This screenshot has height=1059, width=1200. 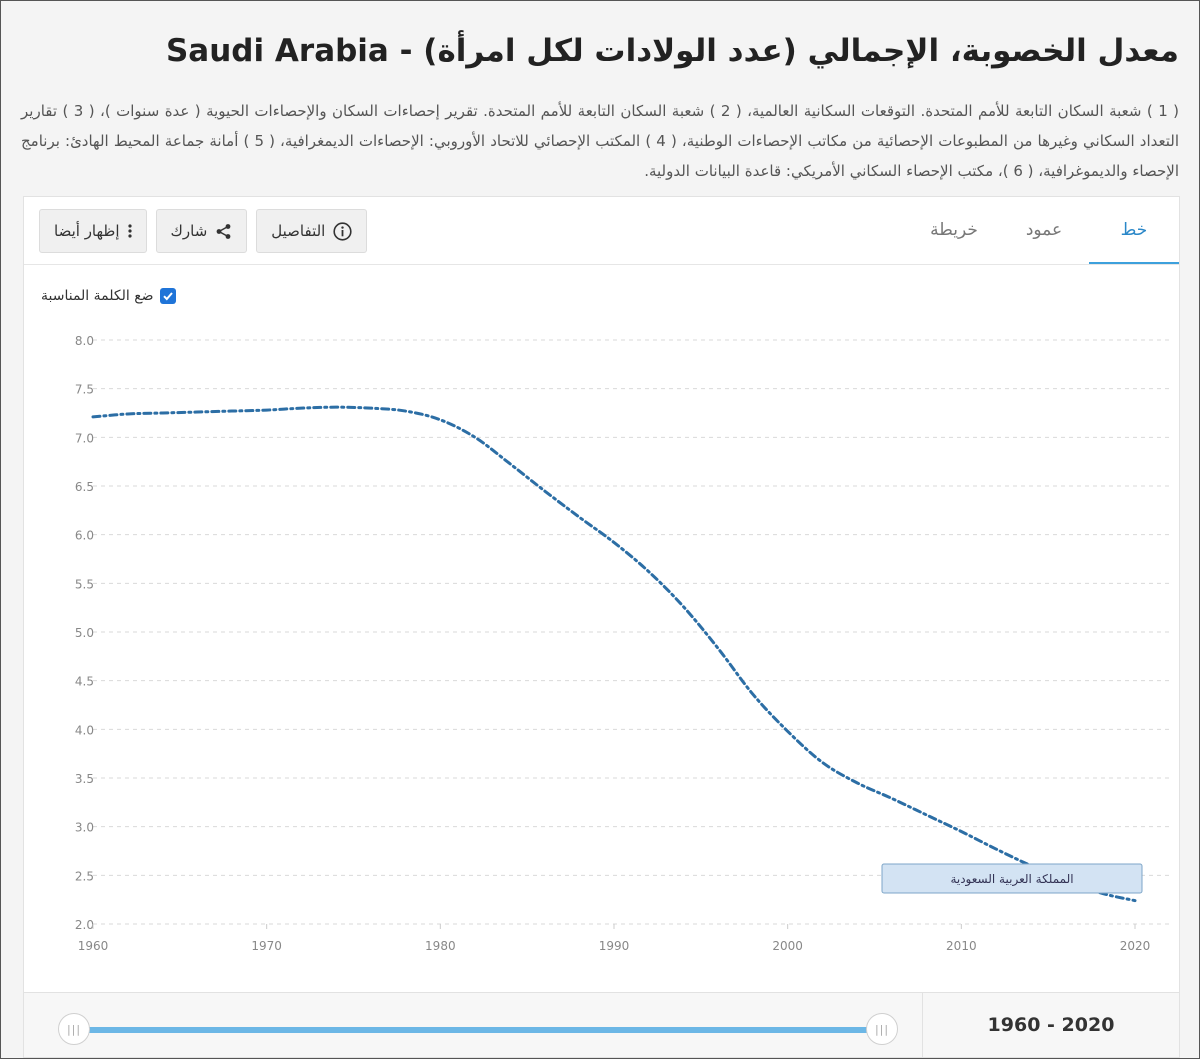 I want to click on y-tick-label: 8.0, so click(x=84, y=341).